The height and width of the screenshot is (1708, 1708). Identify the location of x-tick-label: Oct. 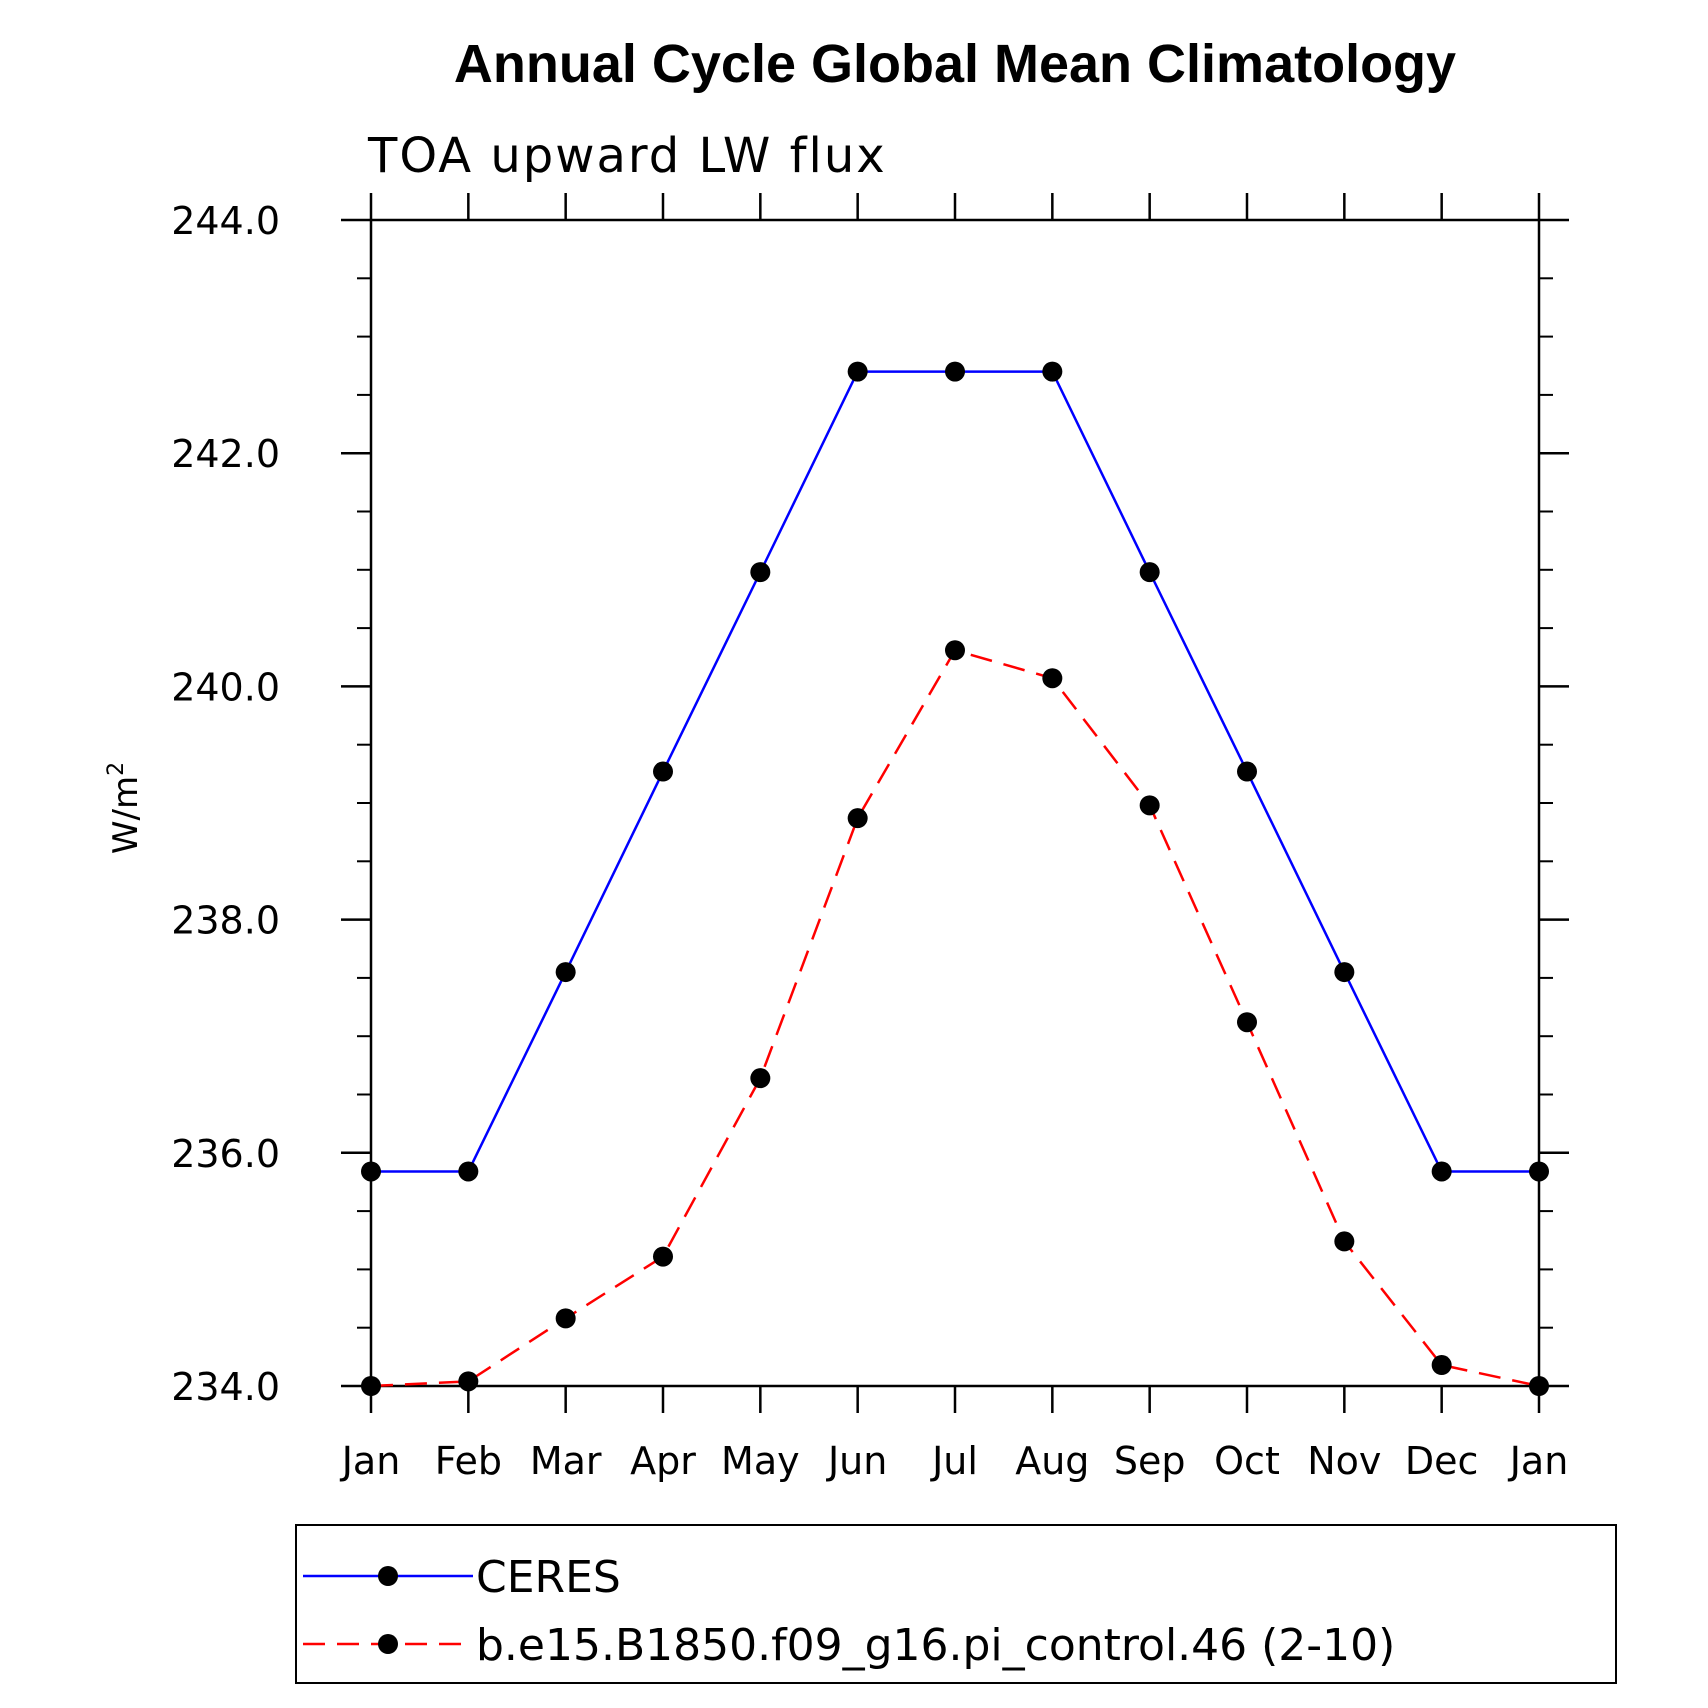
(1247, 1461).